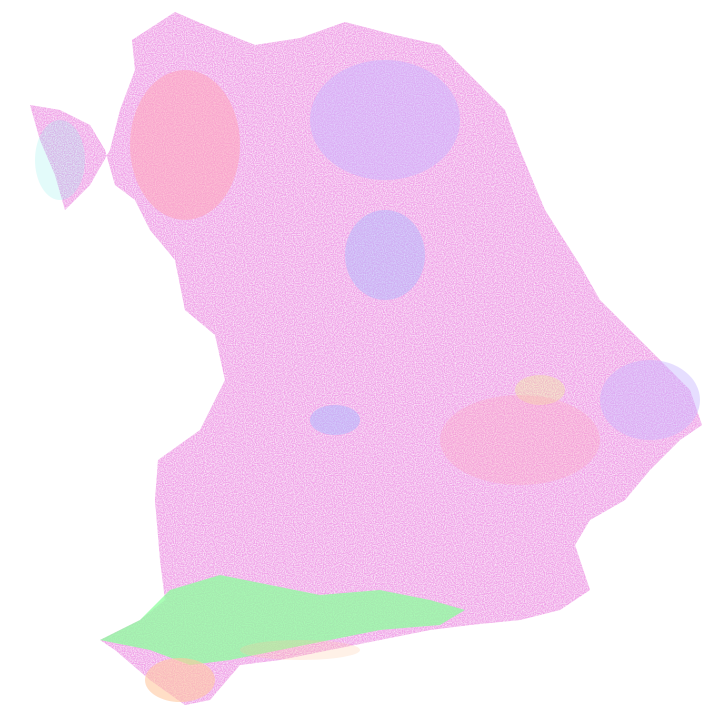 The image size is (718, 727). What do you see at coordinates (385, 120) in the screenshot?
I see `map-region-northeast-lavender` at bounding box center [385, 120].